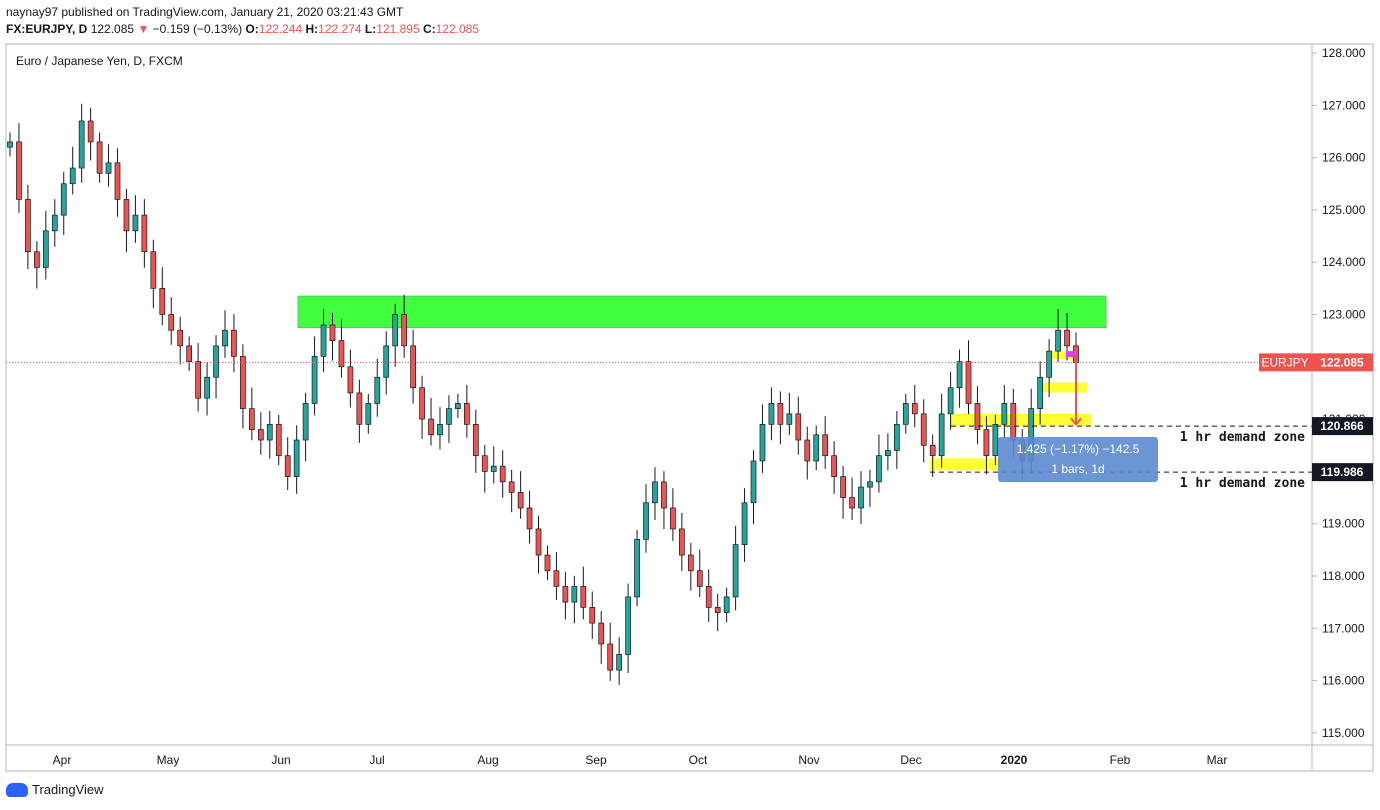 This screenshot has width=1380, height=810. Describe the element at coordinates (1217, 760) in the screenshot. I see `x-tick-label: Mar` at that location.